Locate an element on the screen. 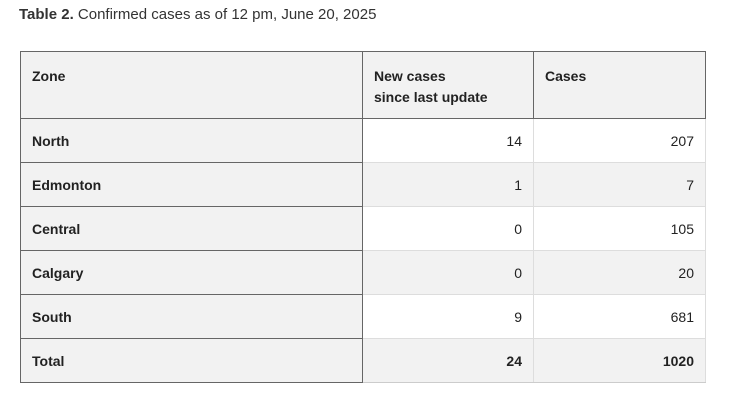 Image resolution: width=732 pixels, height=402 pixels. cases-cell: 105 is located at coordinates (619, 228).